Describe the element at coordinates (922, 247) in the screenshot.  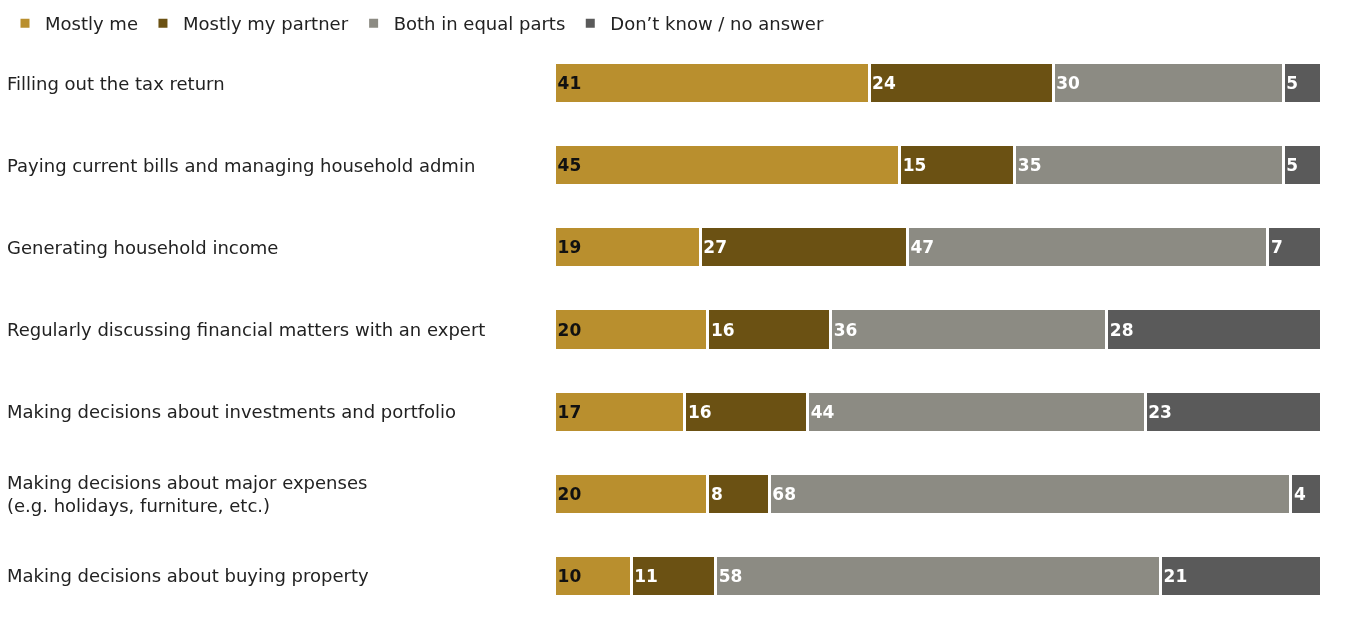
I see `data-label: 47` at that location.